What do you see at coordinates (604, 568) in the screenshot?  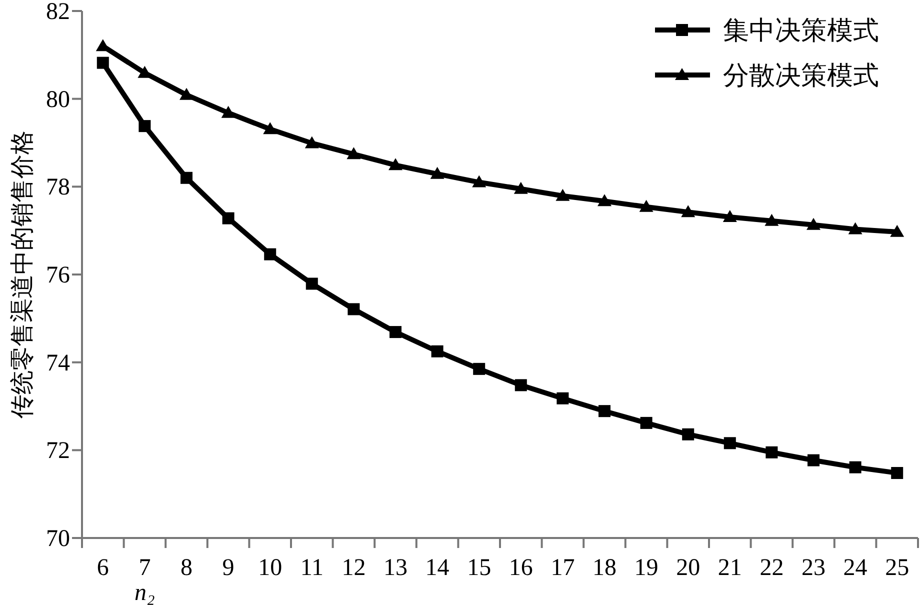 I see `x-tick-label: 18` at bounding box center [604, 568].